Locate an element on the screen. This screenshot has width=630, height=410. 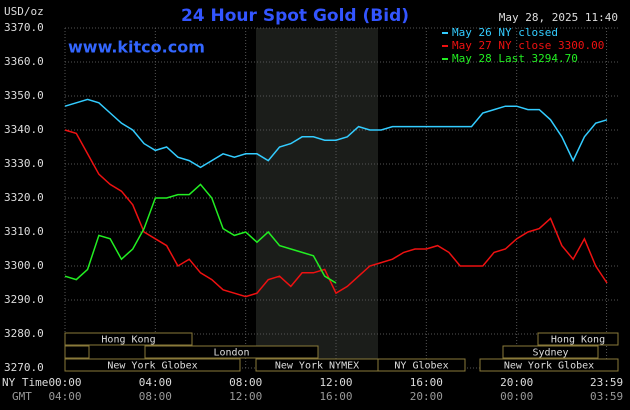
y-tick-label: 3300.0 is located at coordinates (24, 265).